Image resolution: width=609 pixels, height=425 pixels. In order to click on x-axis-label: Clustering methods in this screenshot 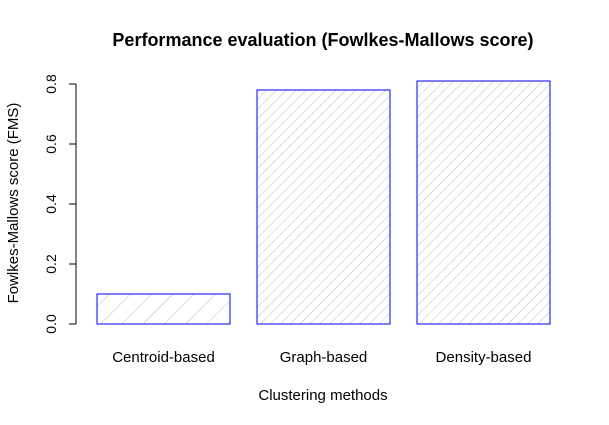, I will do `click(322, 395)`.